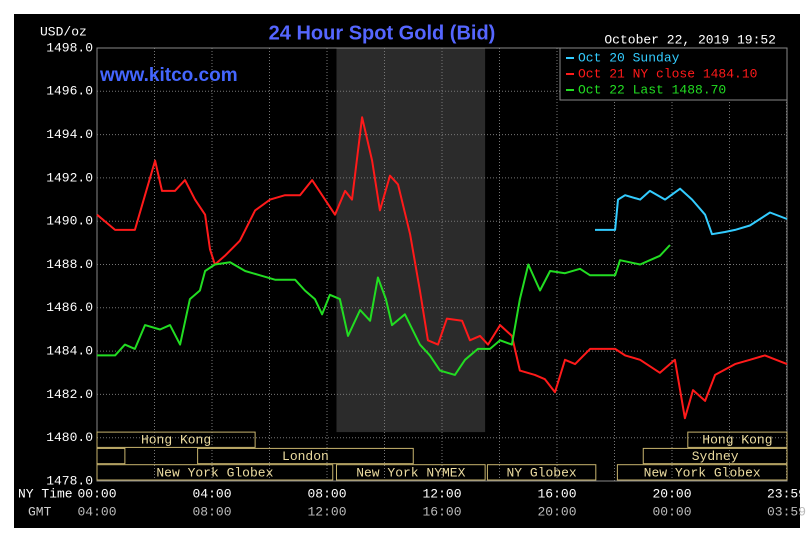 This screenshot has height=541, width=812. I want to click on session-label: Sydney, so click(715, 456).